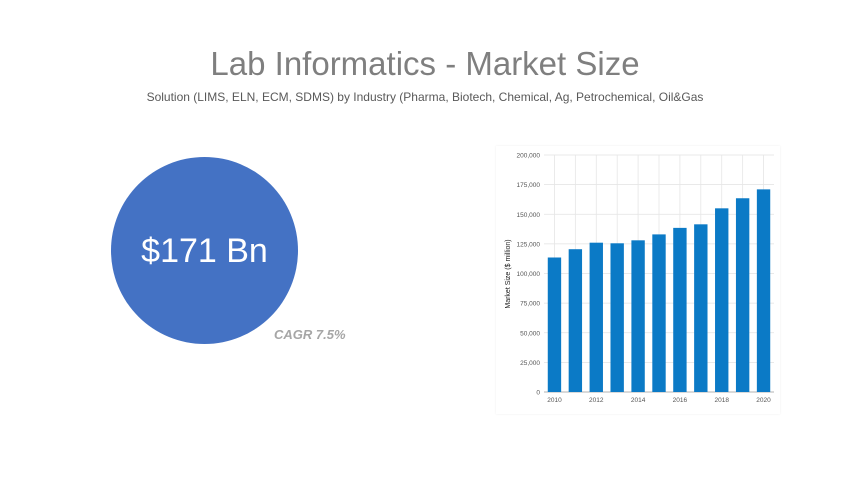 Image resolution: width=850 pixels, height=480 pixels. Describe the element at coordinates (529, 156) in the screenshot. I see `y-tick-label: 200,000` at that location.